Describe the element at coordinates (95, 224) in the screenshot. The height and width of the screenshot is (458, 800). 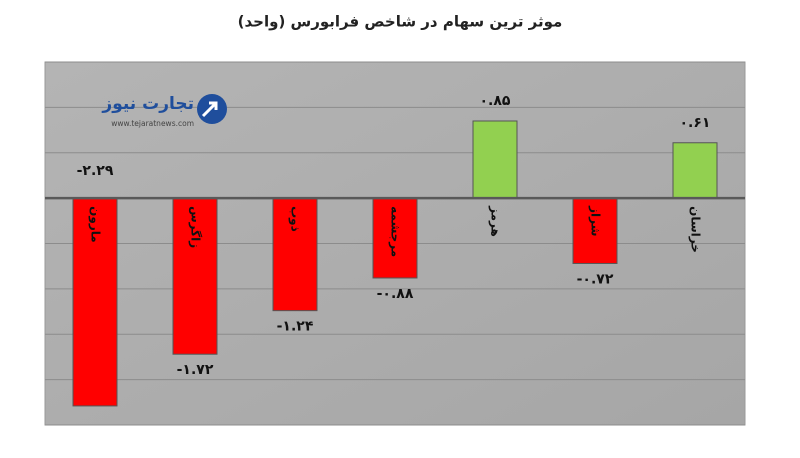
I see `category-label: مارون` at that location.